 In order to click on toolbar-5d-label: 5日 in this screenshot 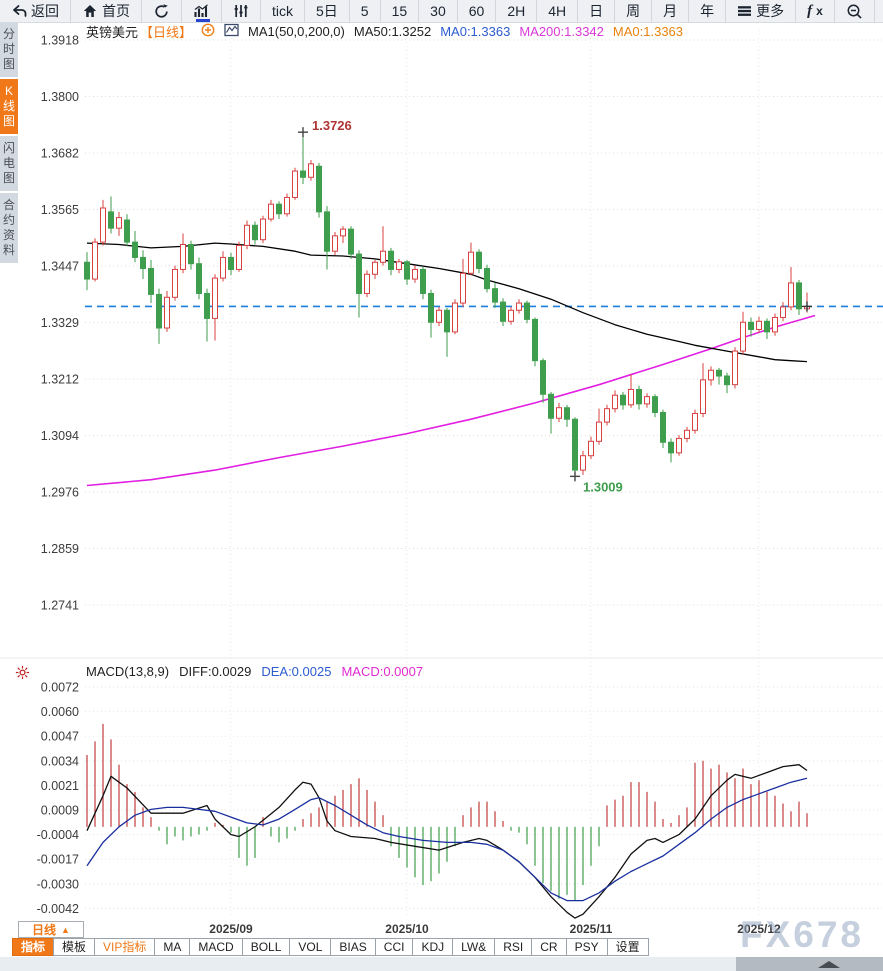, I will do `click(327, 11)`.